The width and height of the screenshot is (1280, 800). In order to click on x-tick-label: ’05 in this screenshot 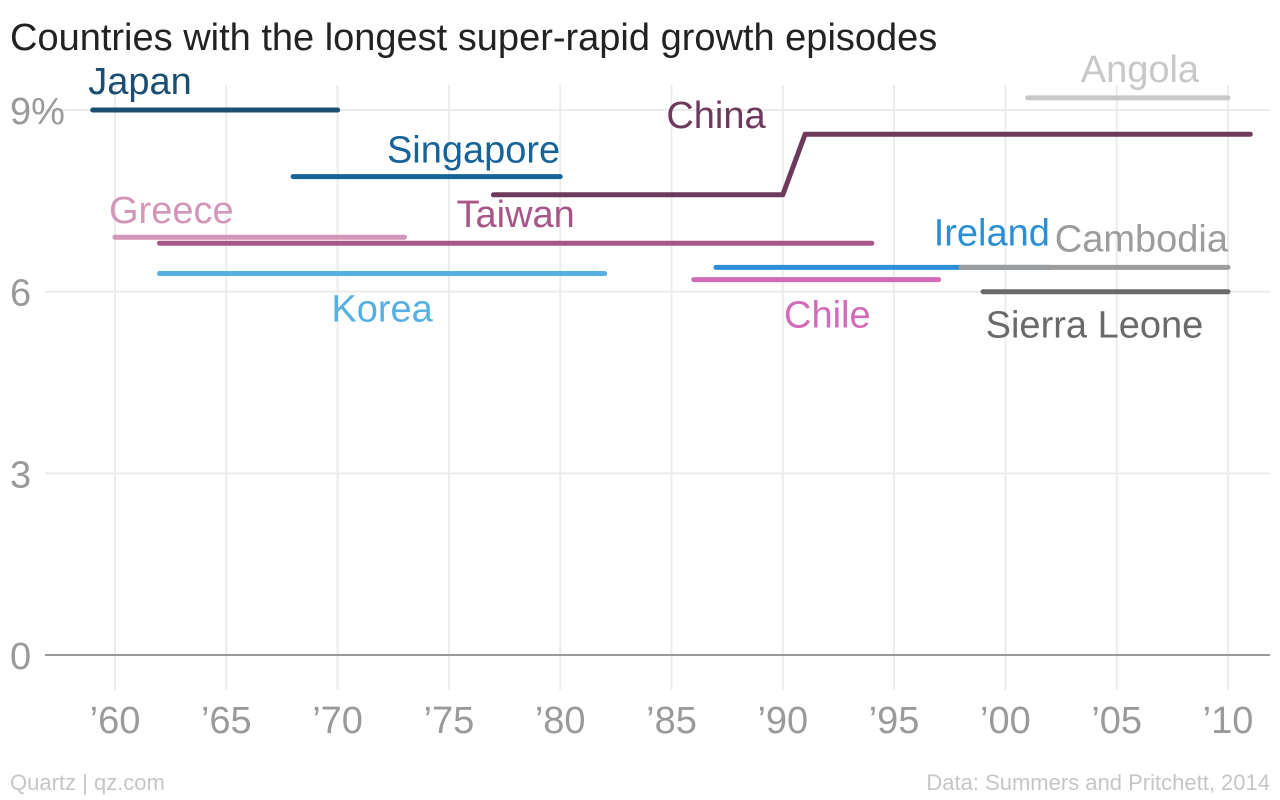, I will do `click(1116, 721)`.